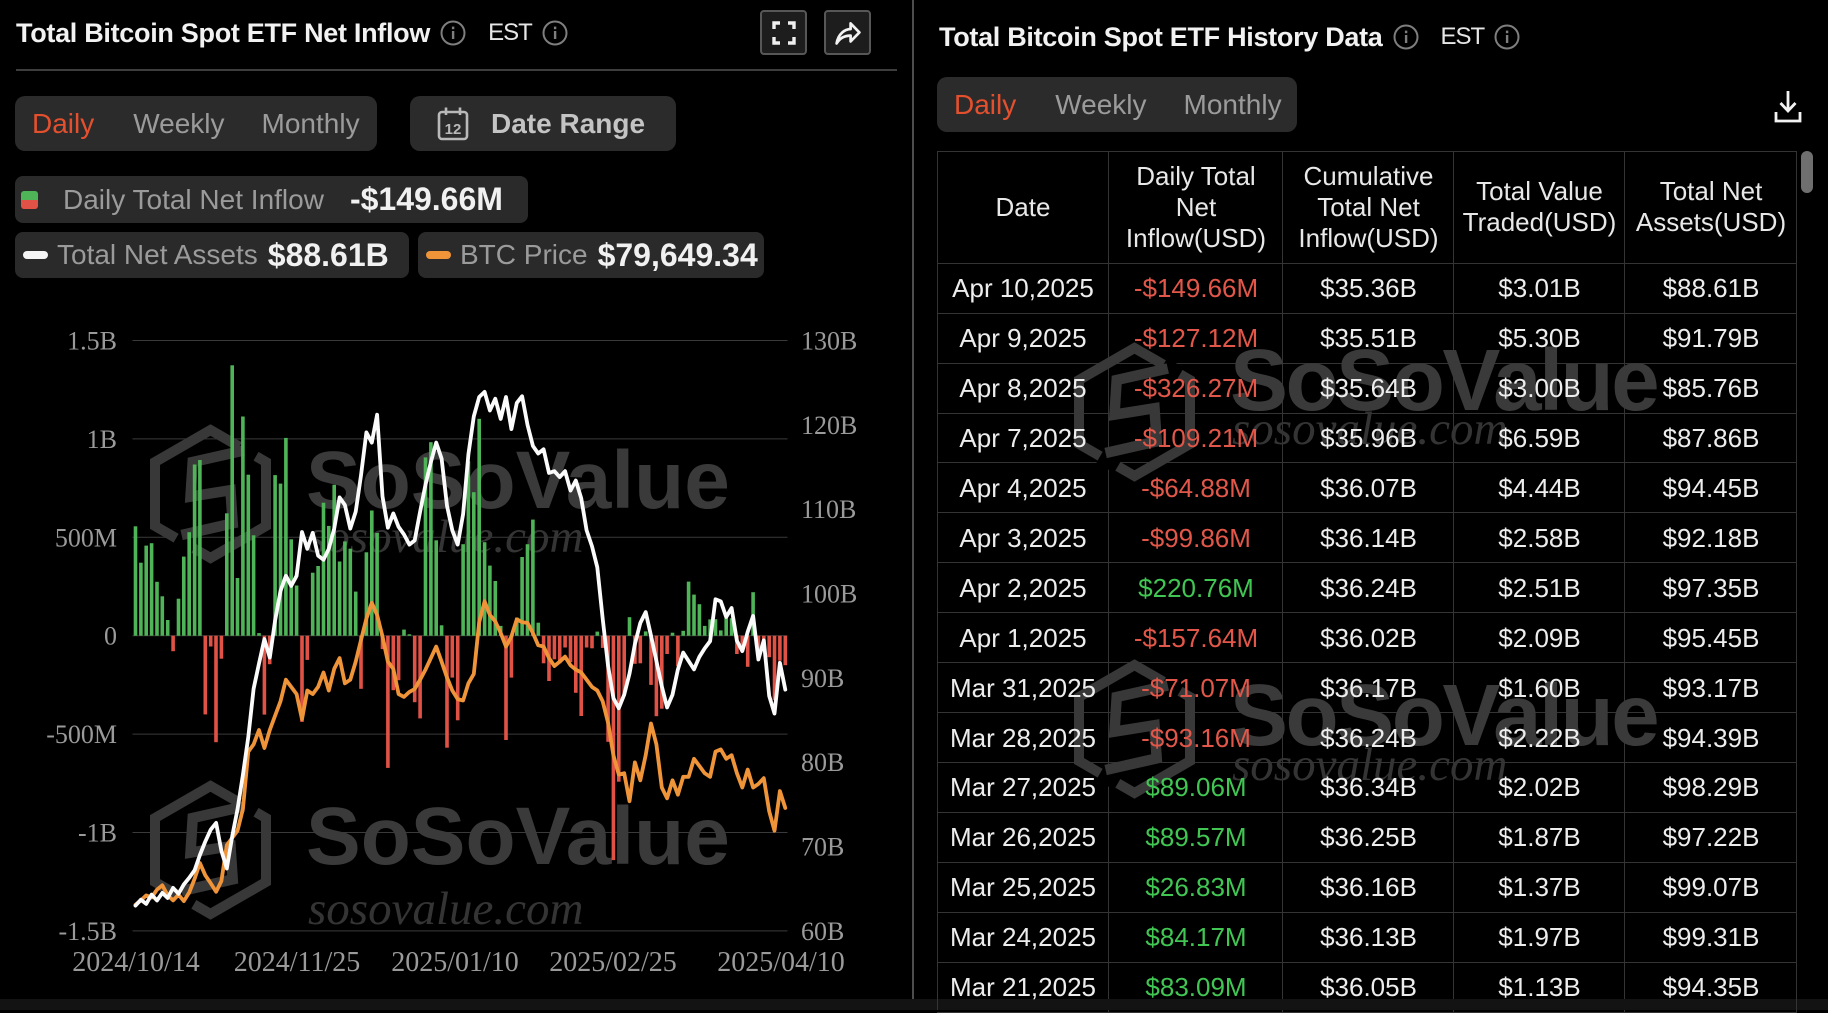 Image resolution: width=1828 pixels, height=1013 pixels. I want to click on svg-text: 60B, so click(822, 931).